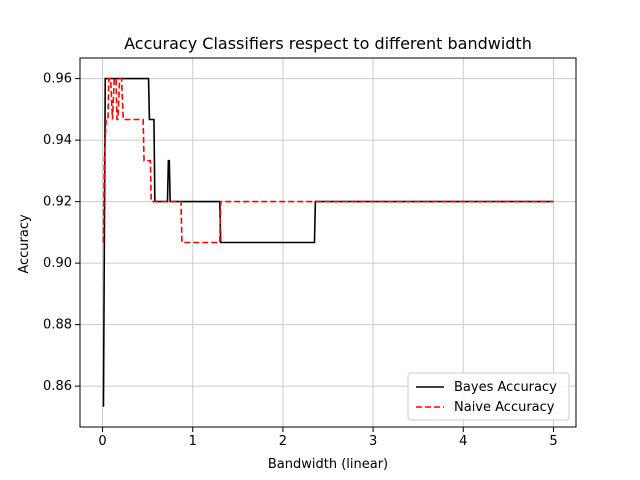 This screenshot has width=640, height=480. I want to click on x-tick-label: 0, so click(102, 441).